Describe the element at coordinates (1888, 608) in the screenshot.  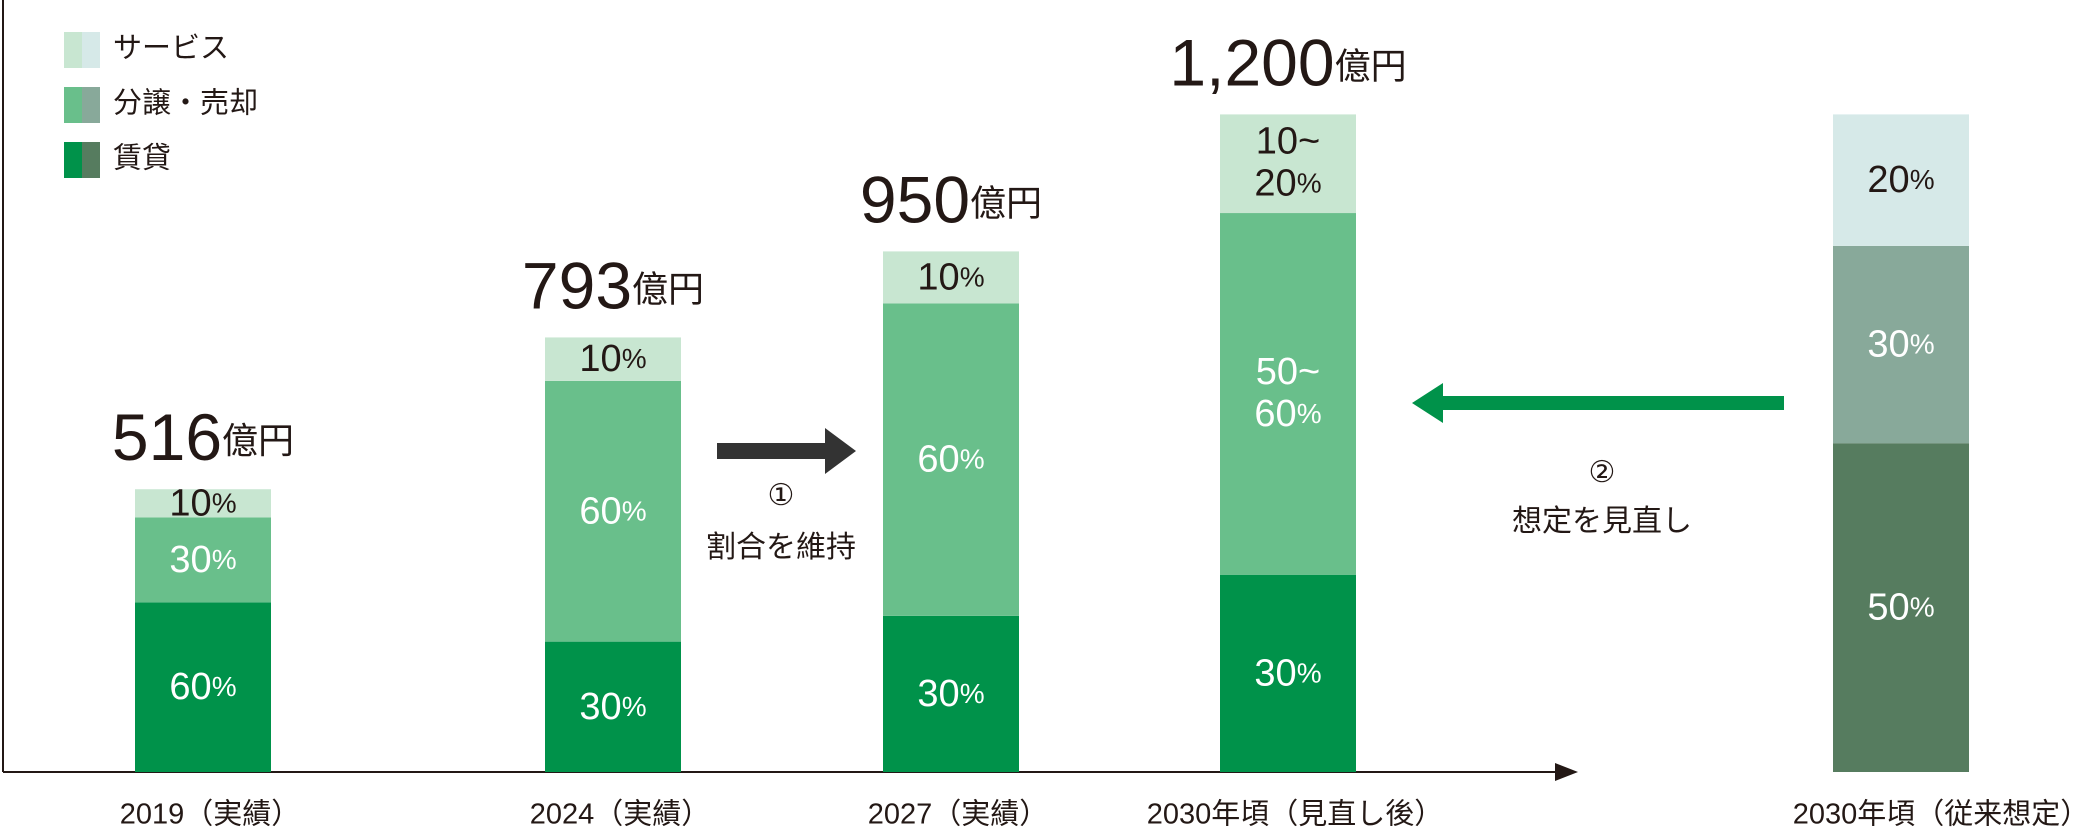
I see `segment-value: 50` at that location.